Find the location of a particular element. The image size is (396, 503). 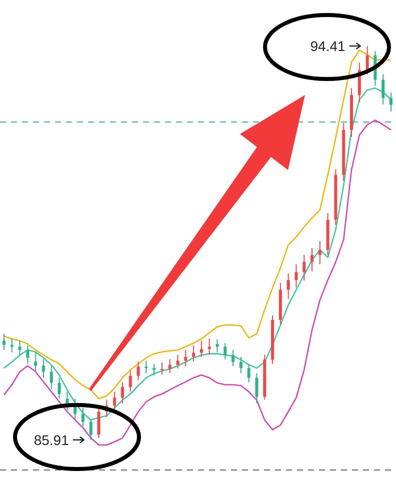

annotation: 94.41 is located at coordinates (328, 46).